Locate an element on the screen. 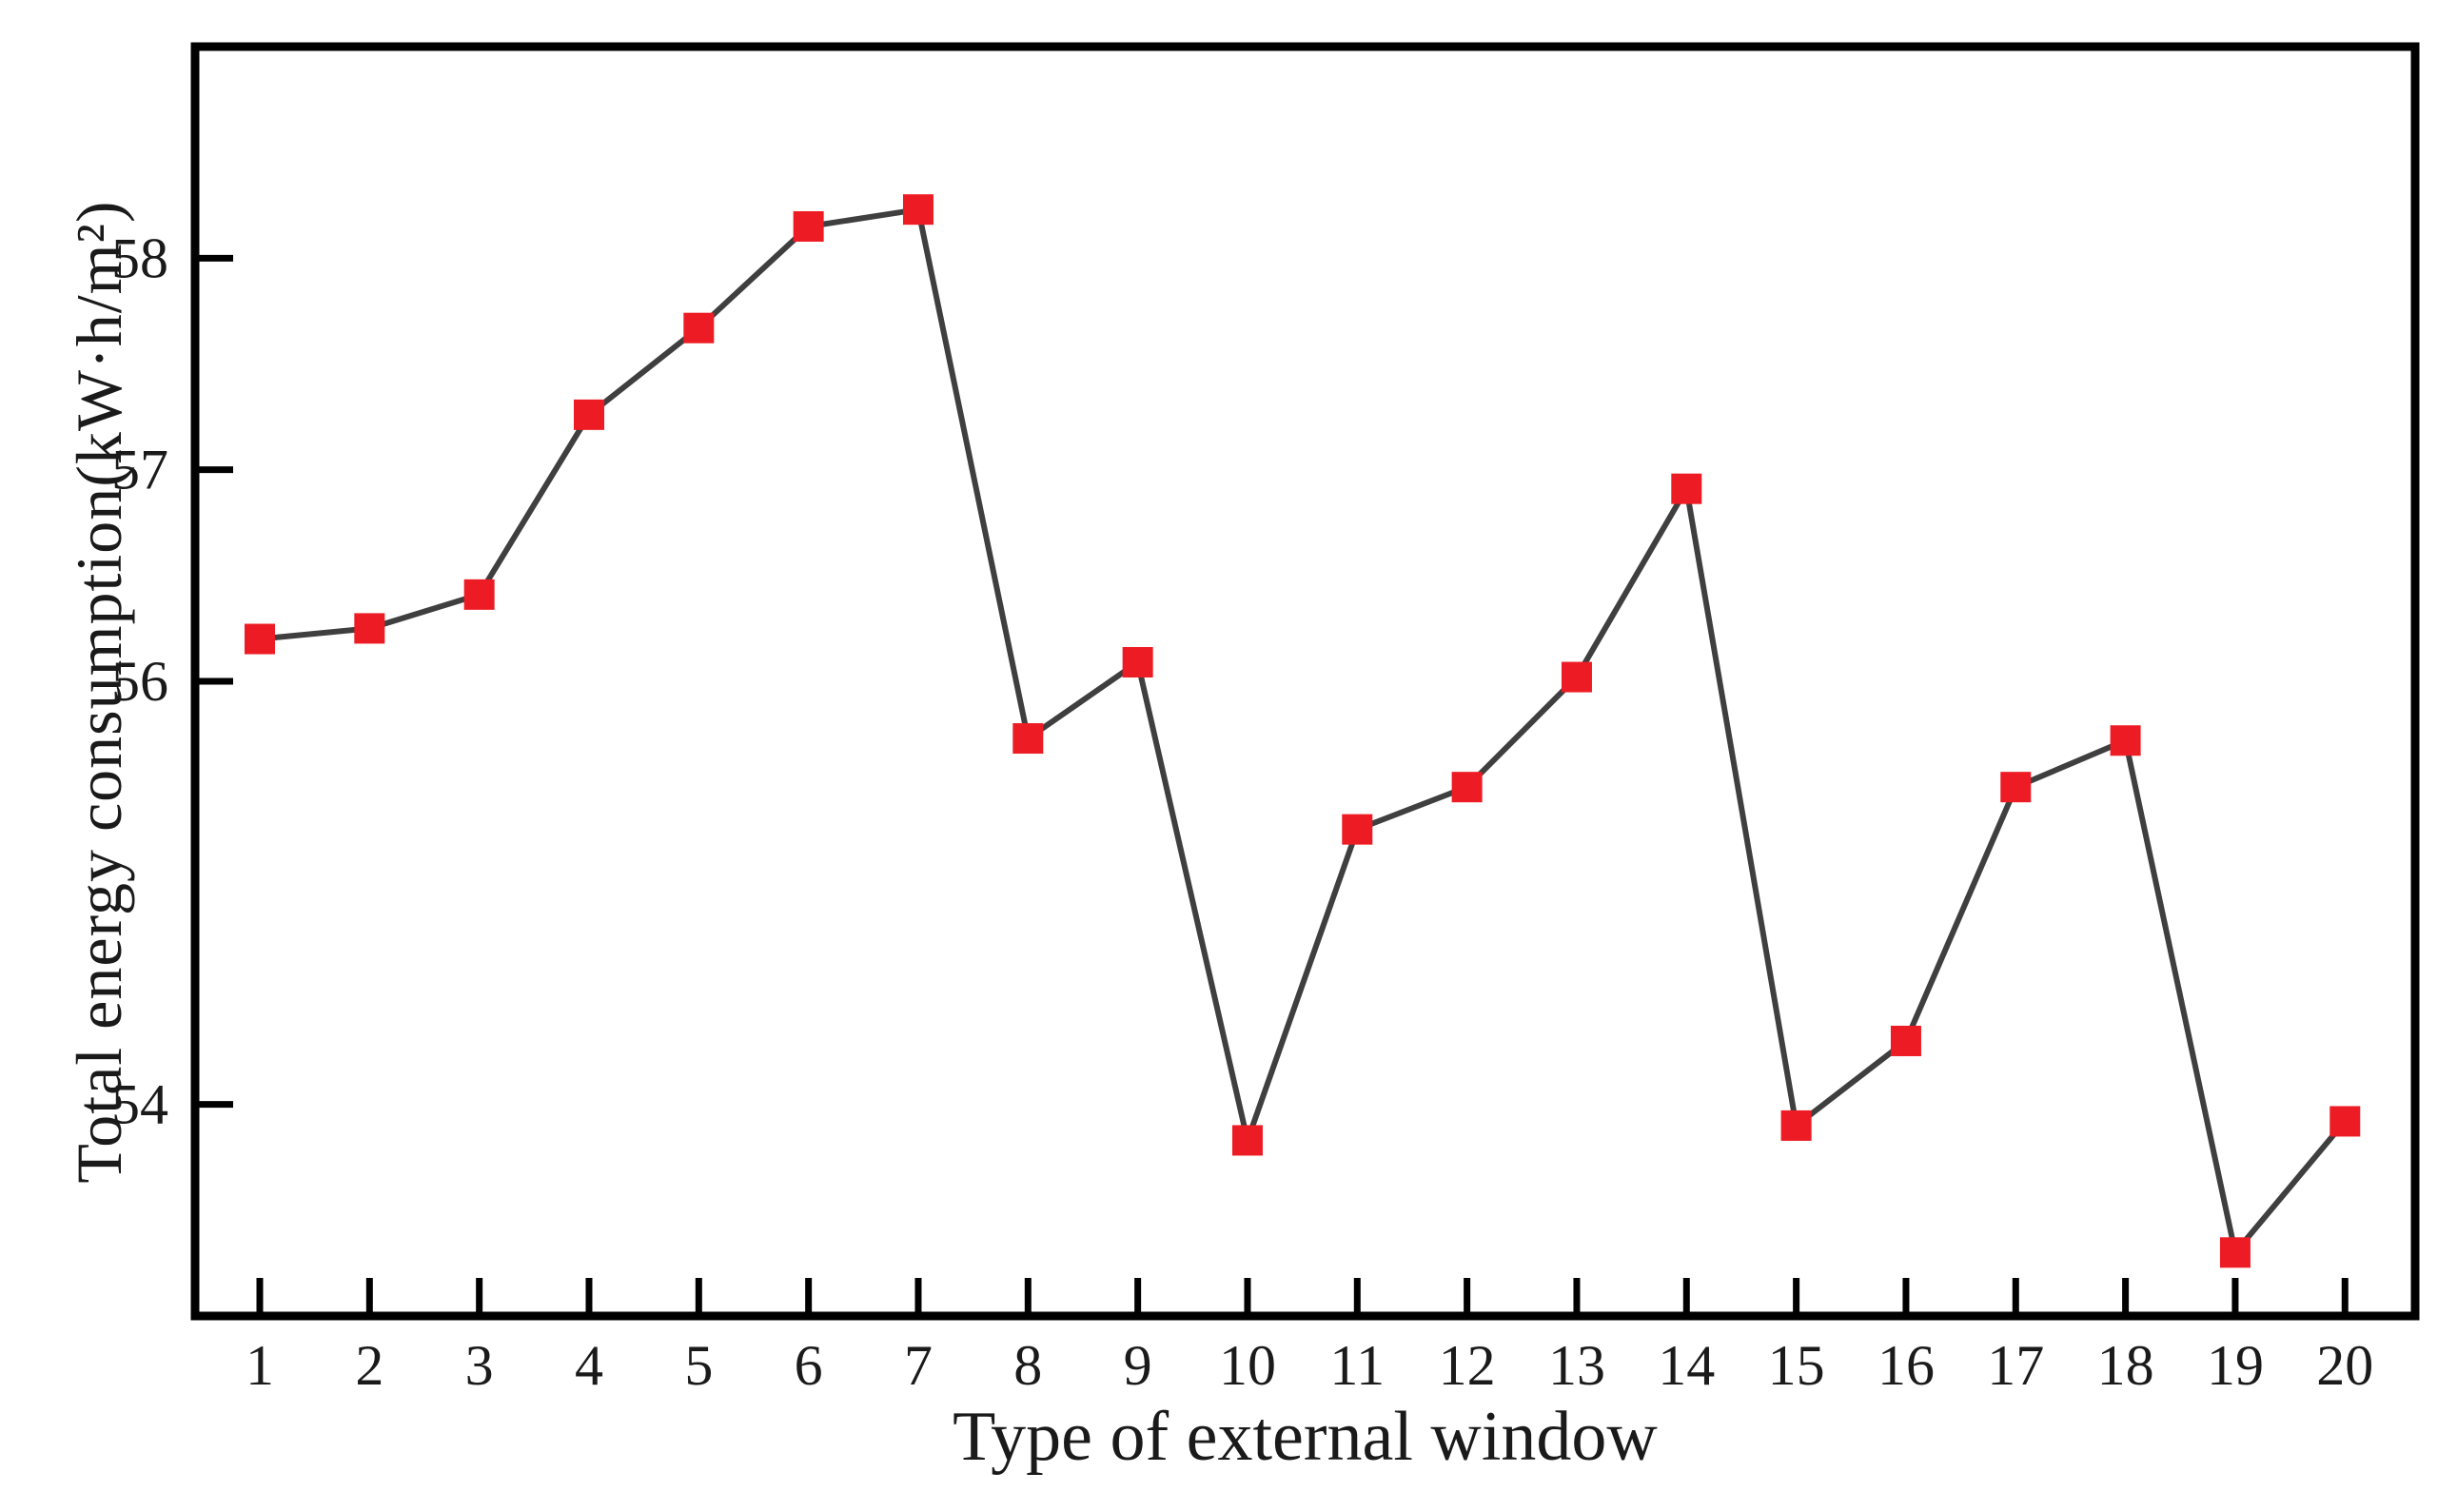 The height and width of the screenshot is (1512, 2457). x-tick-label: 18 is located at coordinates (2125, 1365).